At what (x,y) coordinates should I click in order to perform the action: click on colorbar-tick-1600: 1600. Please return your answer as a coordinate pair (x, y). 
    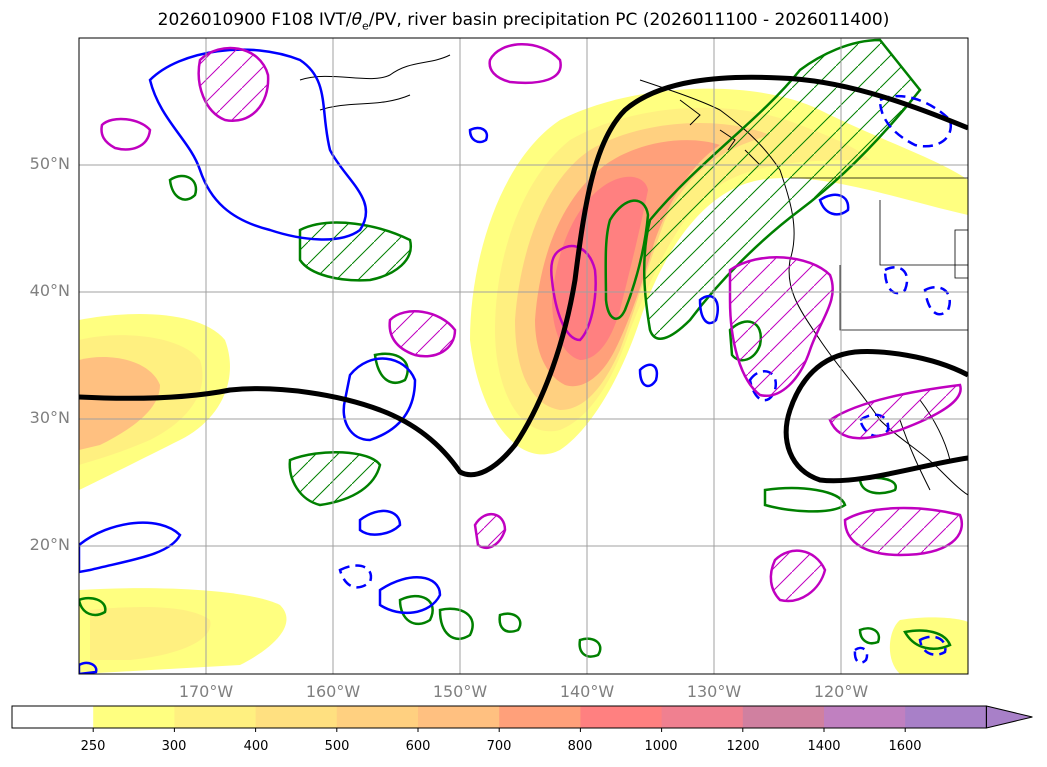
    Looking at the image, I should click on (905, 746).